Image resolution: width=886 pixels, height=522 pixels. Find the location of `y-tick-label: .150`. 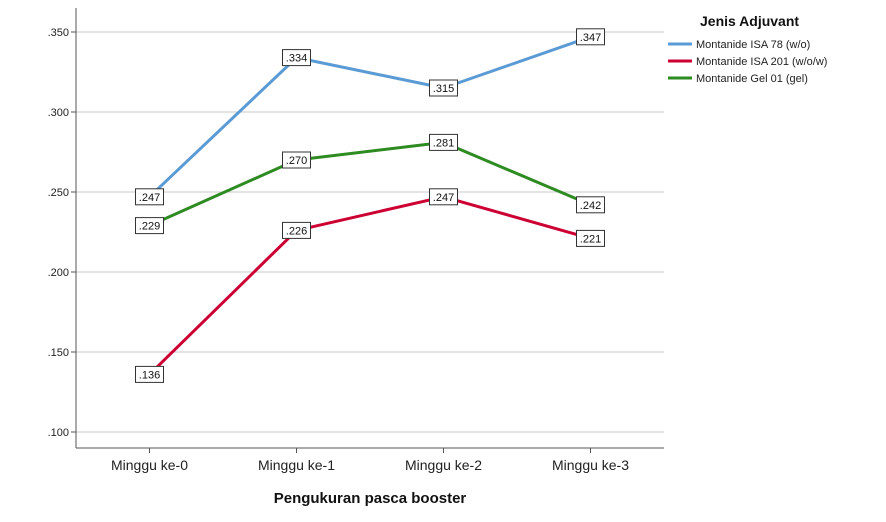

y-tick-label: .150 is located at coordinates (58, 353).